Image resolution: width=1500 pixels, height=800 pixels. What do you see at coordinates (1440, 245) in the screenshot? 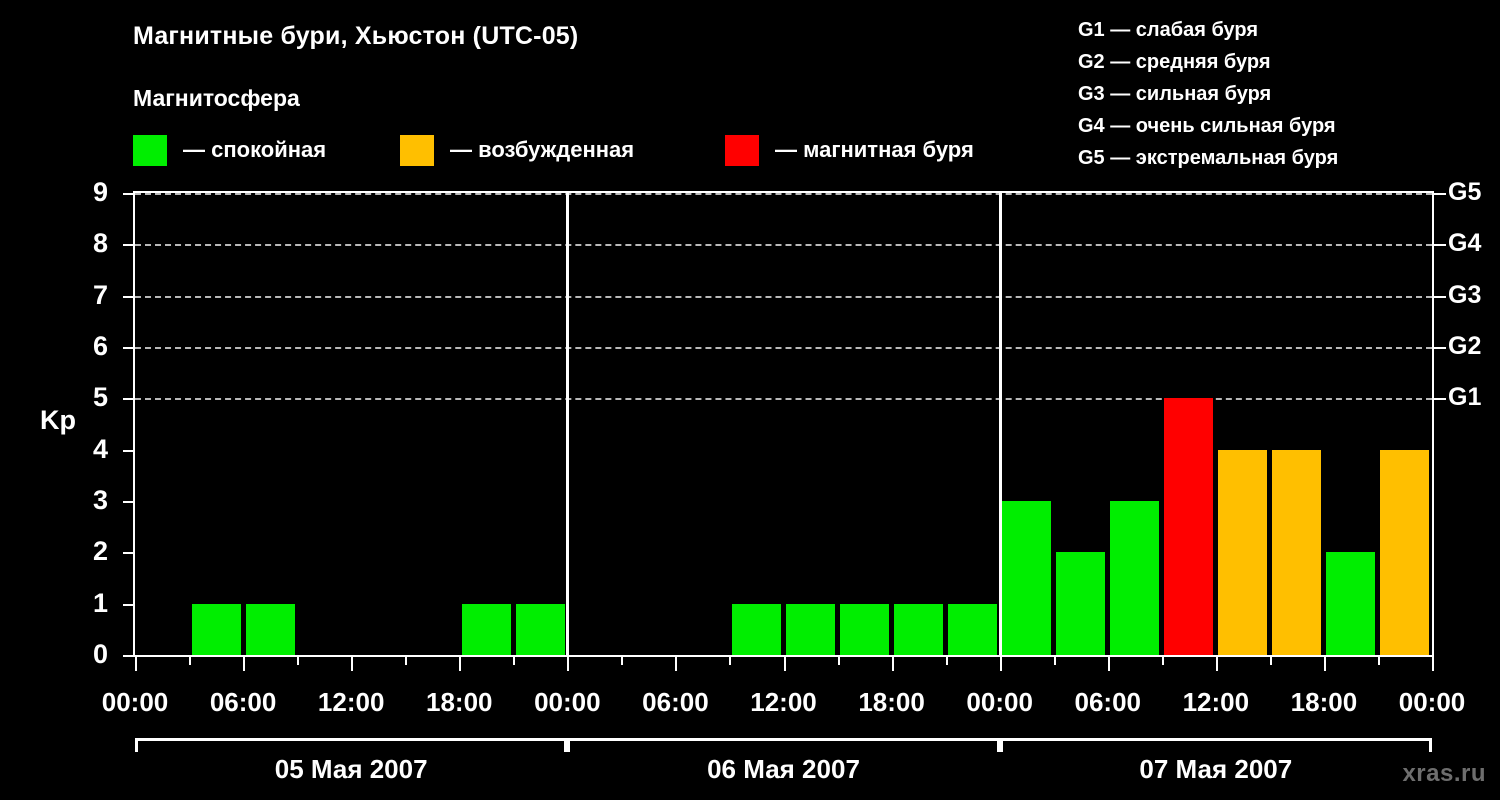
I see `g-tick-mark-g4` at bounding box center [1440, 245].